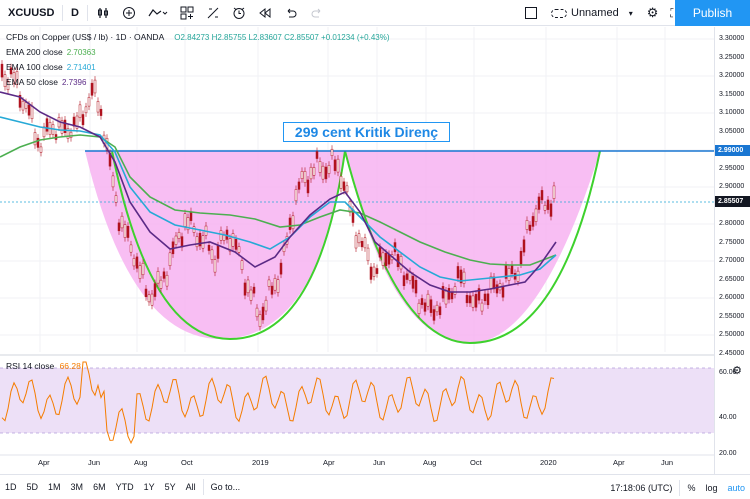  What do you see at coordinates (32, 82) in the screenshot?
I see `ema50-label: EMA 50 close` at bounding box center [32, 82].